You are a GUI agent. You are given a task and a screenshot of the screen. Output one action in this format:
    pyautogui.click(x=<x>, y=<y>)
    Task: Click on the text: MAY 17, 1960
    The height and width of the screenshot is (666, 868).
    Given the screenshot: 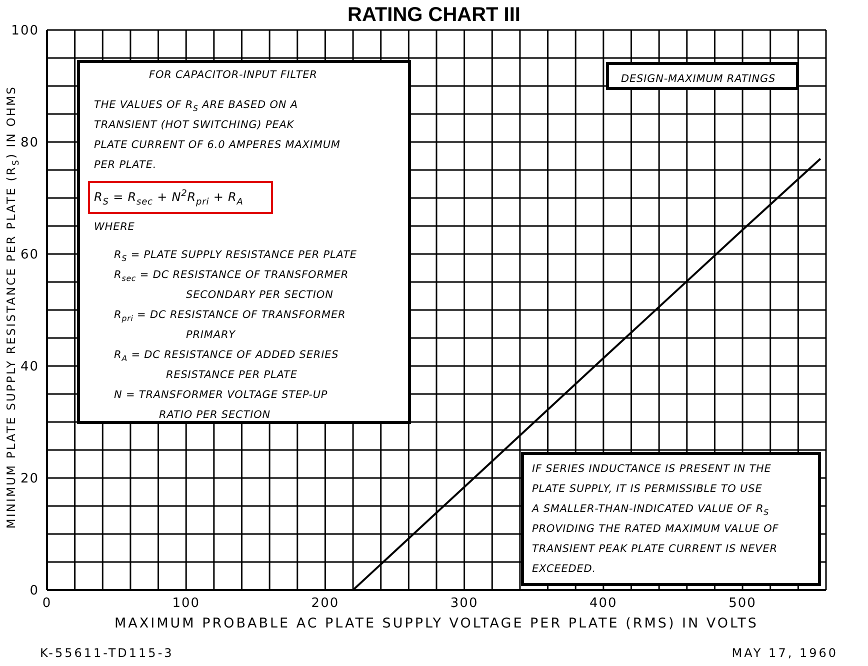 What is the action you would take?
    pyautogui.click(x=785, y=653)
    